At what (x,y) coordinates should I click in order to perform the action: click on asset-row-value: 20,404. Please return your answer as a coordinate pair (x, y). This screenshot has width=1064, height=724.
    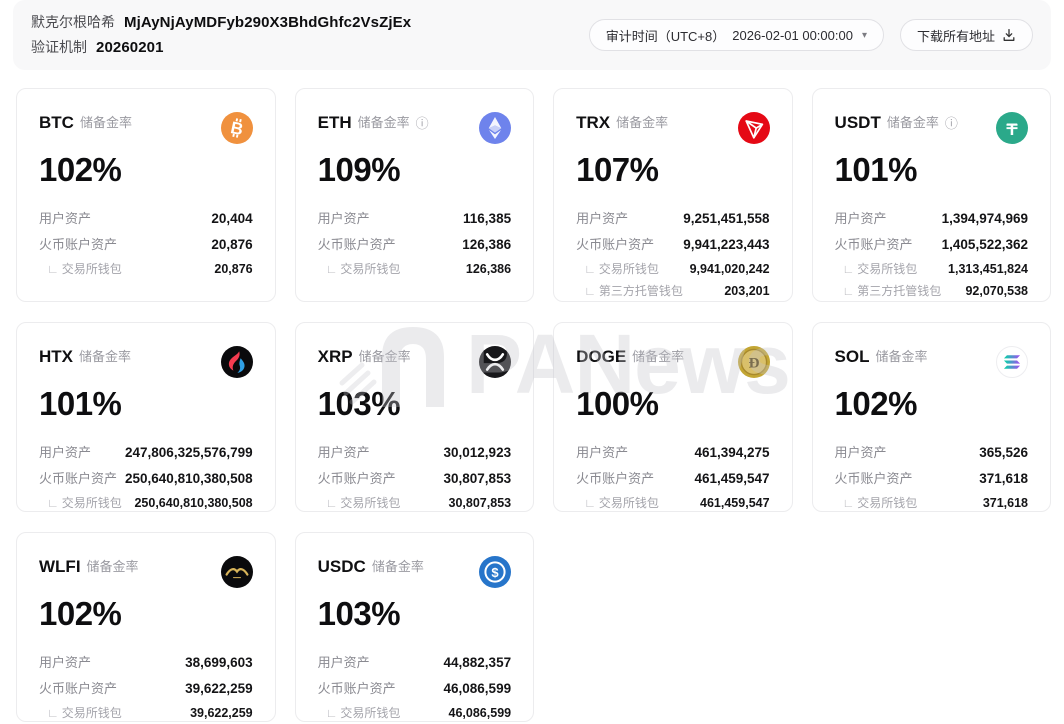
    Looking at the image, I should click on (232, 218).